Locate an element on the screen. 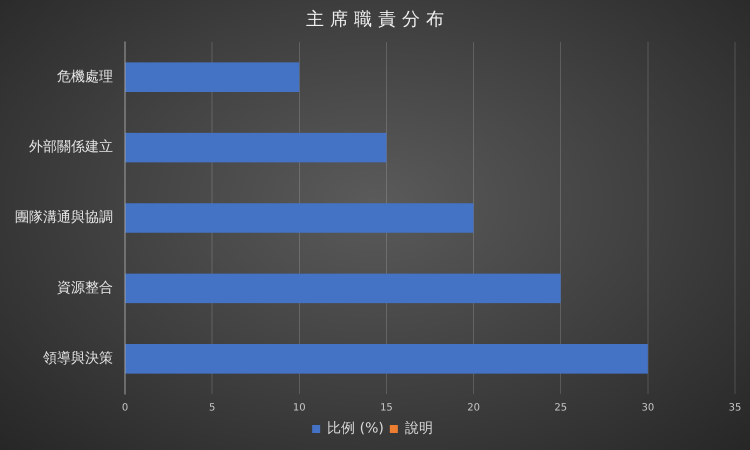 This screenshot has height=450, width=750. x-tick-label: 5 is located at coordinates (212, 408).